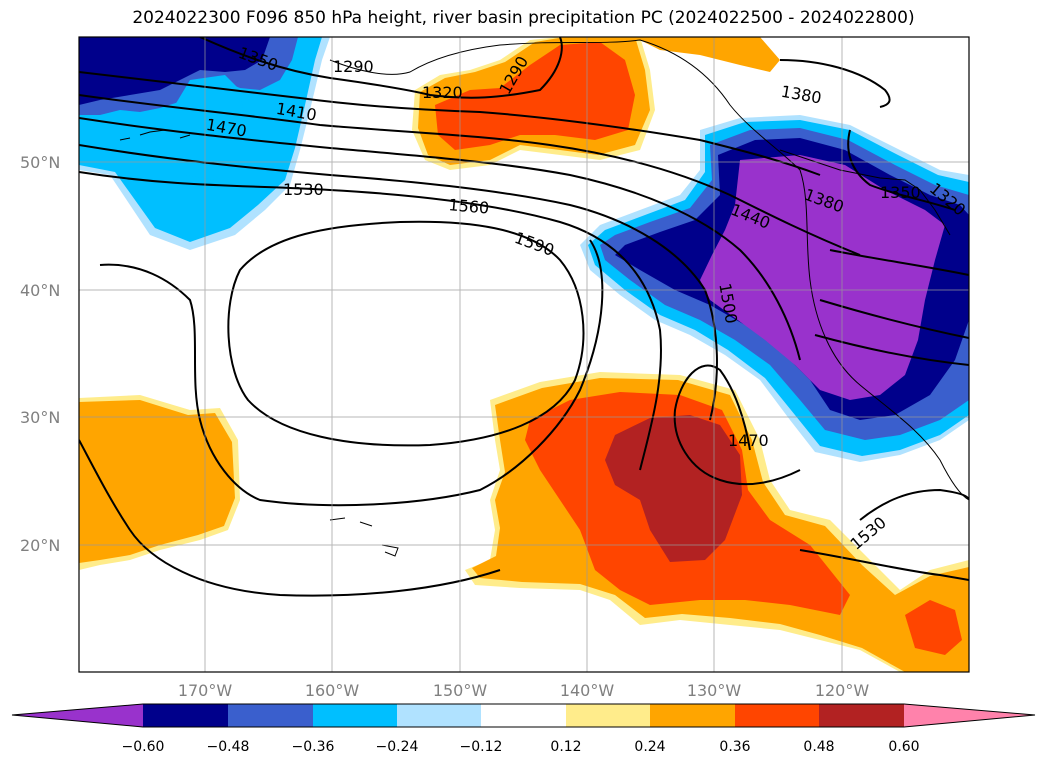  Describe the element at coordinates (40, 290) in the screenshot. I see `lat-label: 40°N` at that location.